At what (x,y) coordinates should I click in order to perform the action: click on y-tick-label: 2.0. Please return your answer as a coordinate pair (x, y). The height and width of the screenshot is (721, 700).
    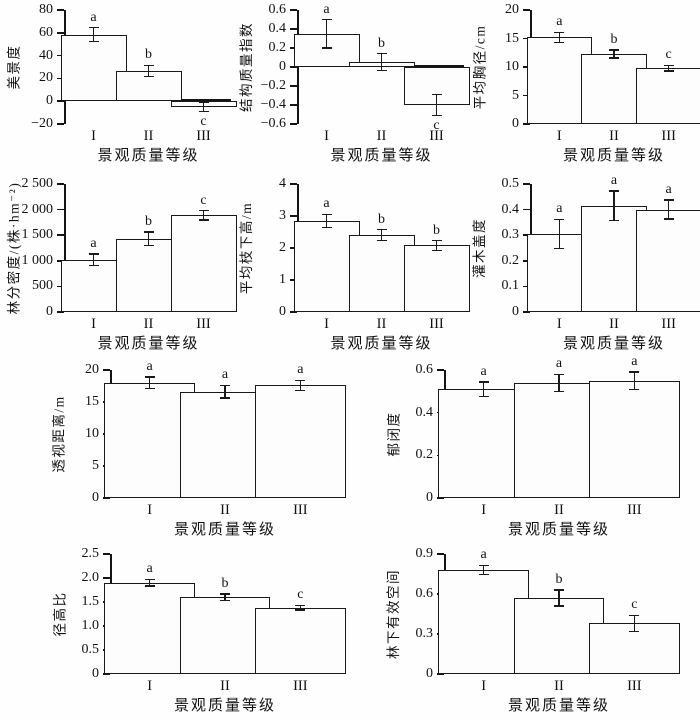
    Looking at the image, I should click on (90, 577).